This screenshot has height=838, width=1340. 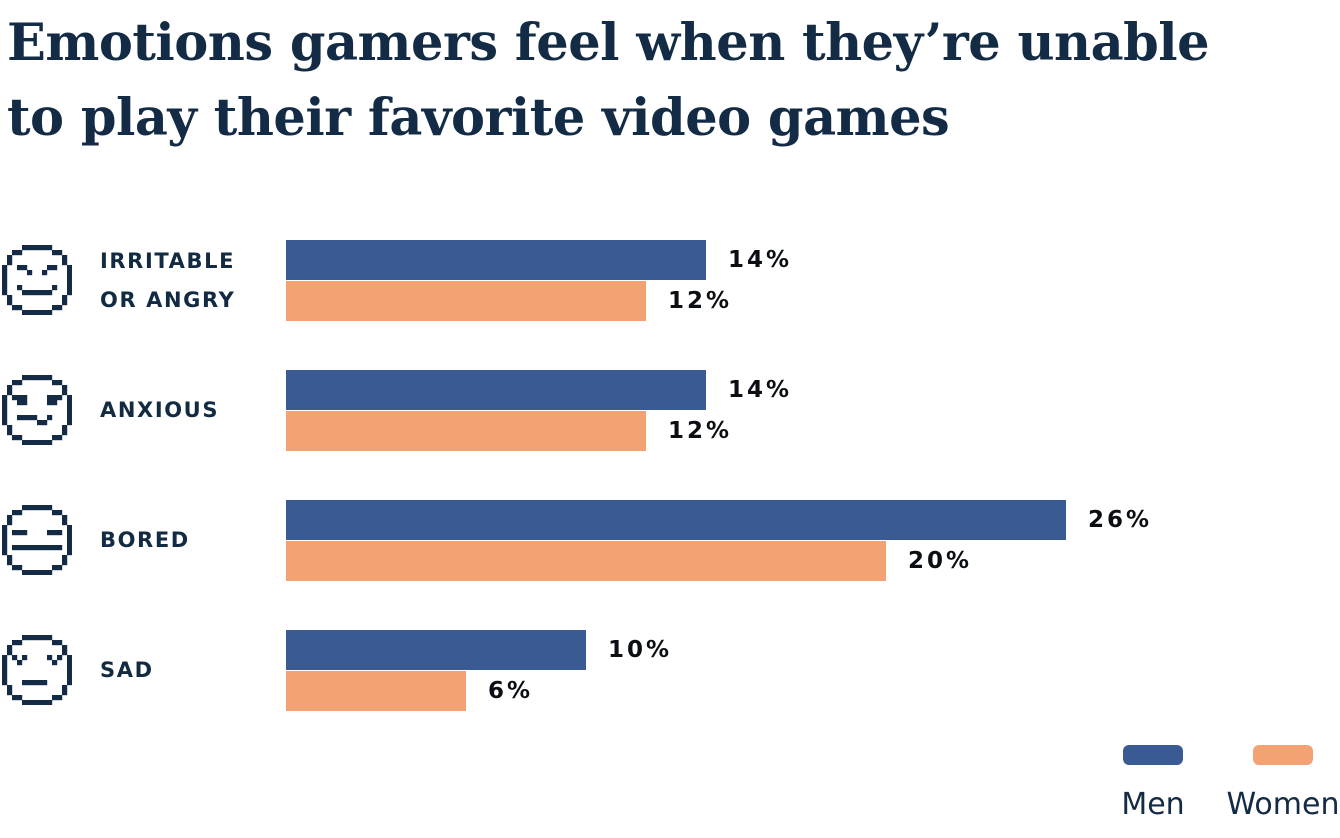 What do you see at coordinates (168, 299) in the screenshot?
I see `category-label-line: OR ANGRY` at bounding box center [168, 299].